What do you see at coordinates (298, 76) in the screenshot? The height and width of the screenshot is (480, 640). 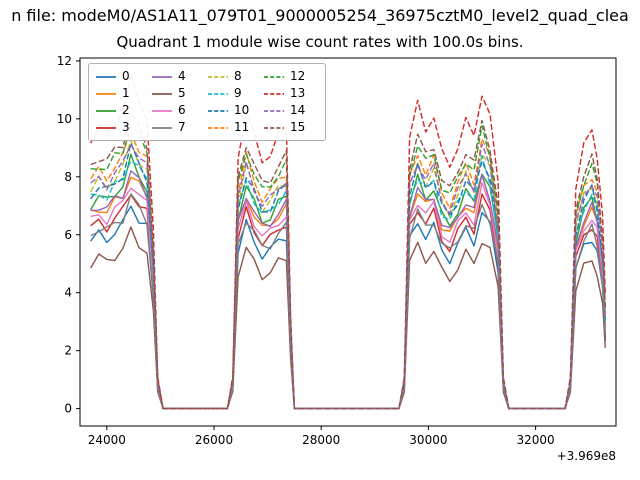 I see `legend-label: 12` at bounding box center [298, 76].